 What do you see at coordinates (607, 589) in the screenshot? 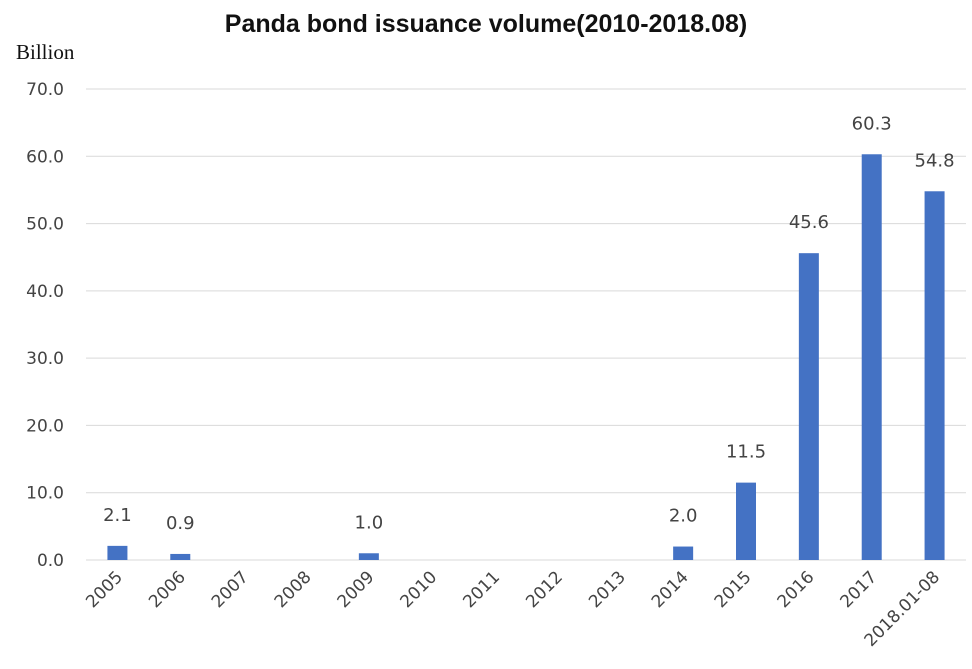
I see `x-tick-label: 2013` at bounding box center [607, 589].